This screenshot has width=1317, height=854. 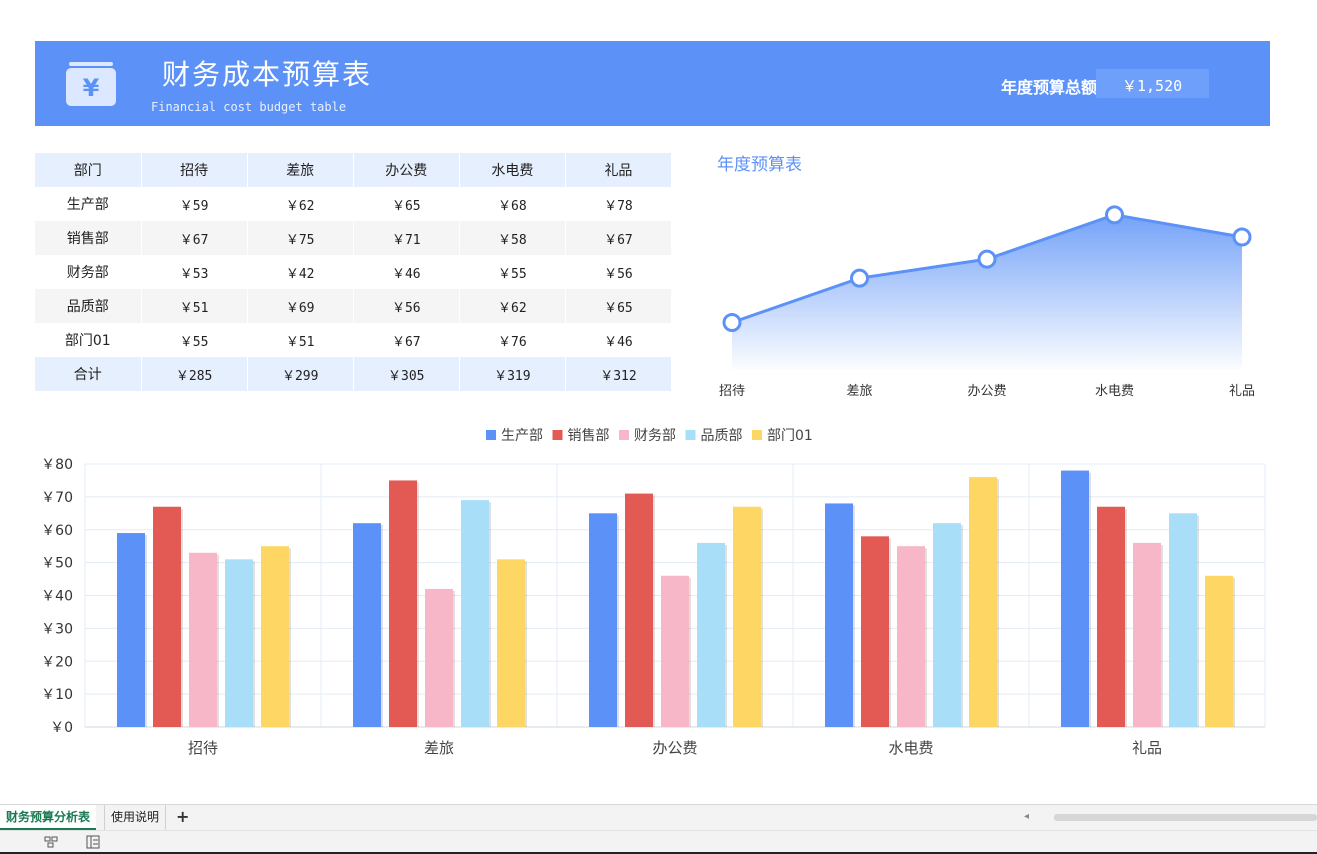 I want to click on table-cell: ￥53, so click(x=194, y=272).